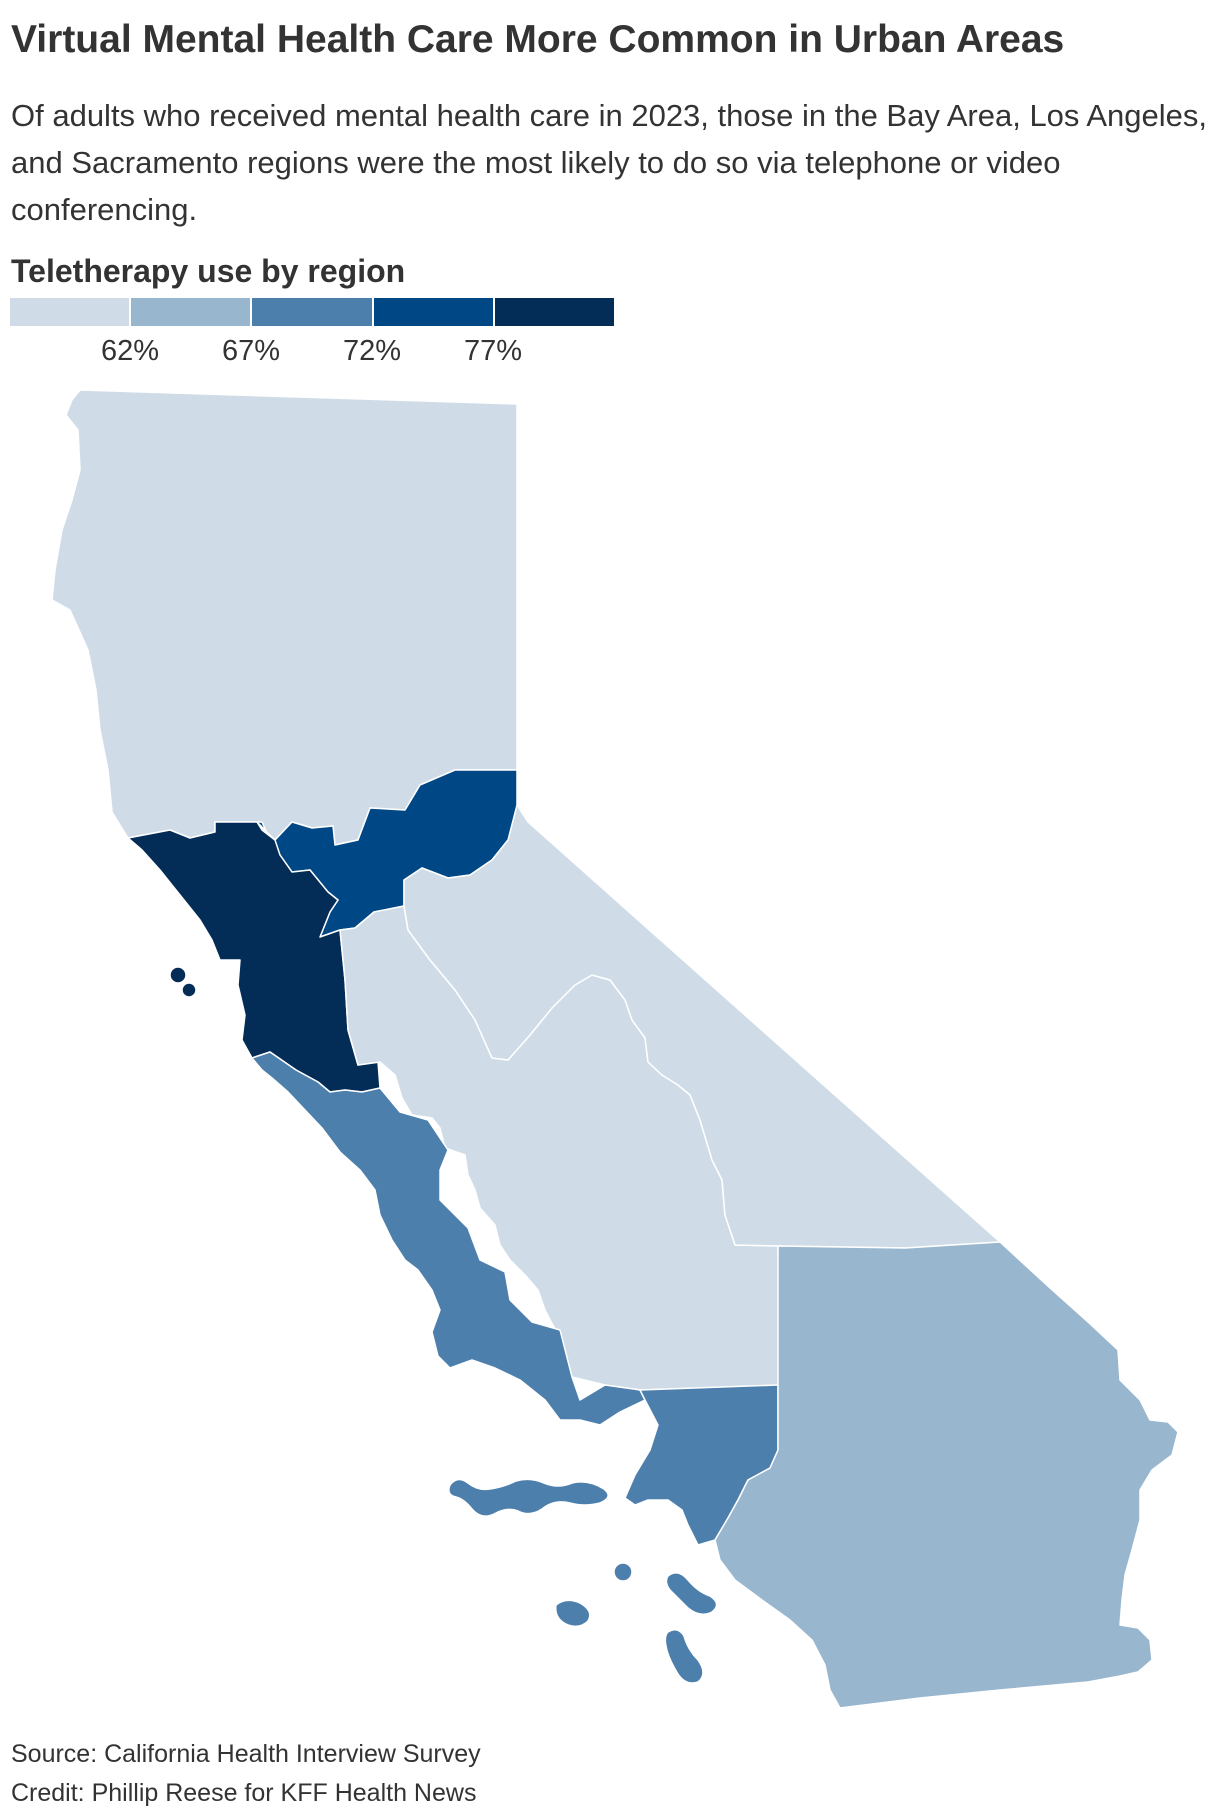 The height and width of the screenshot is (1816, 1220). I want to click on legend-tick-label: 72%, so click(372, 351).